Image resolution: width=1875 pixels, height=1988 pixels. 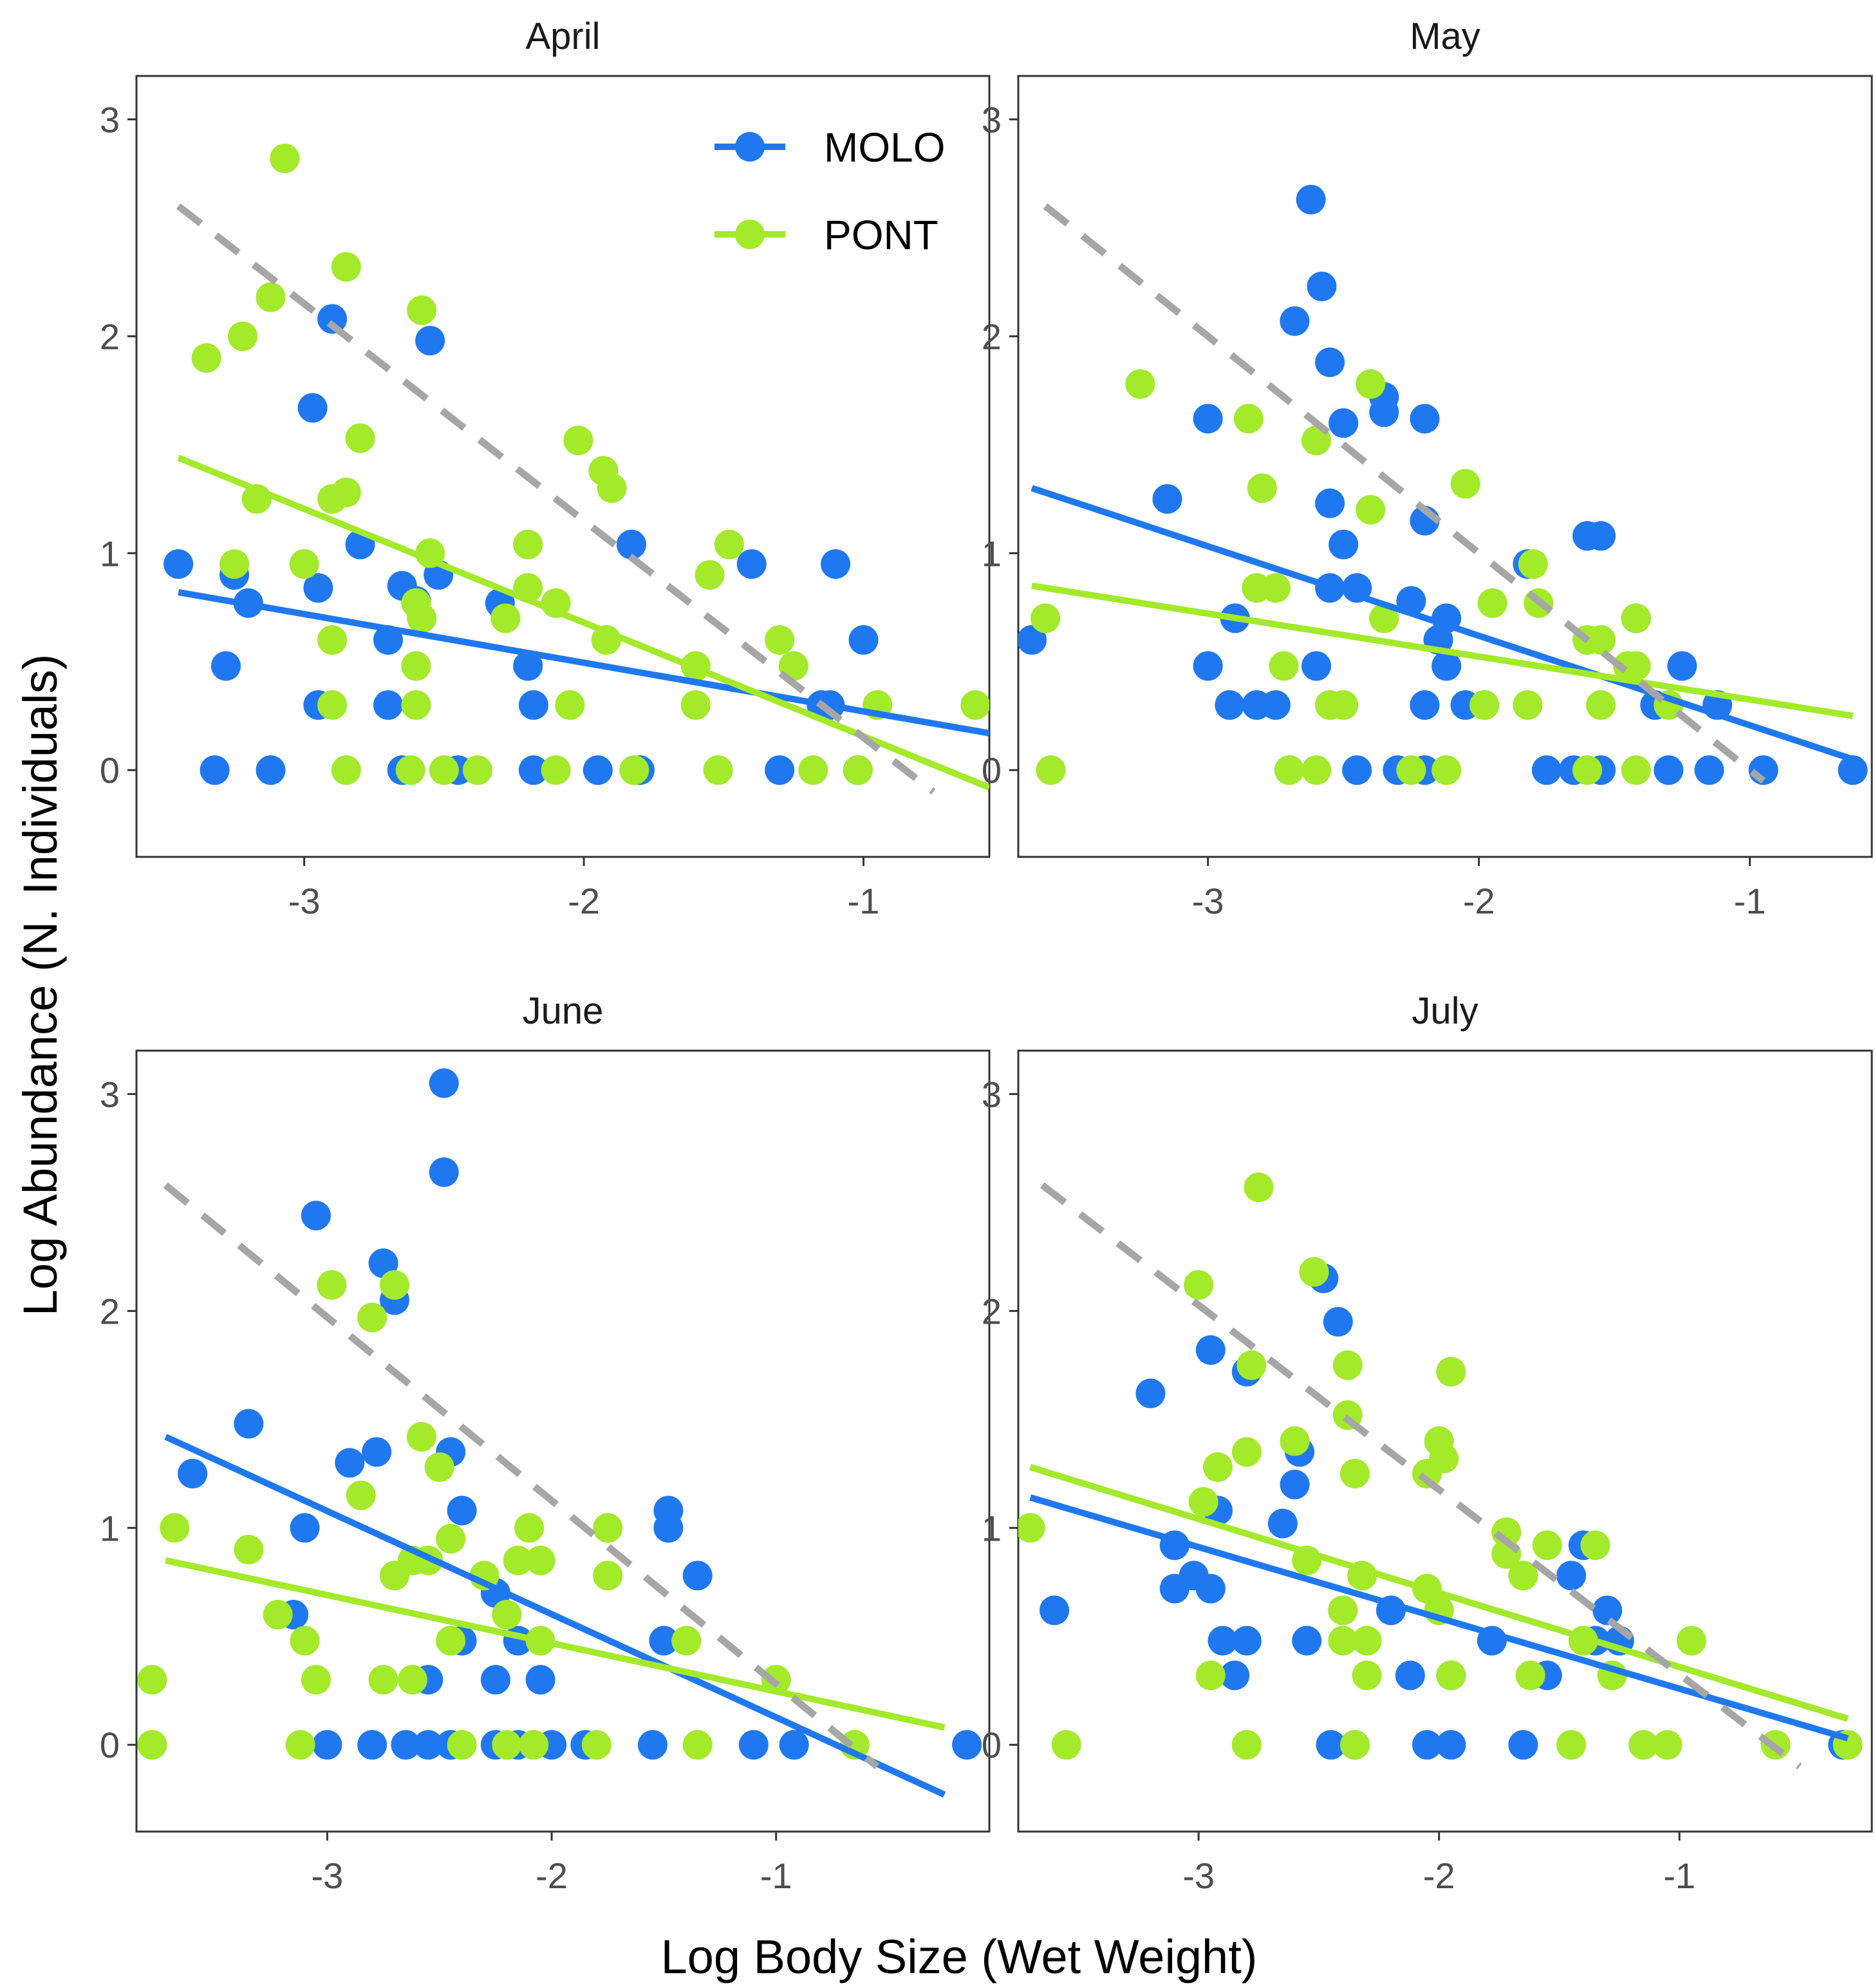 I want to click on y-tick-label: 1, so click(x=992, y=1528).